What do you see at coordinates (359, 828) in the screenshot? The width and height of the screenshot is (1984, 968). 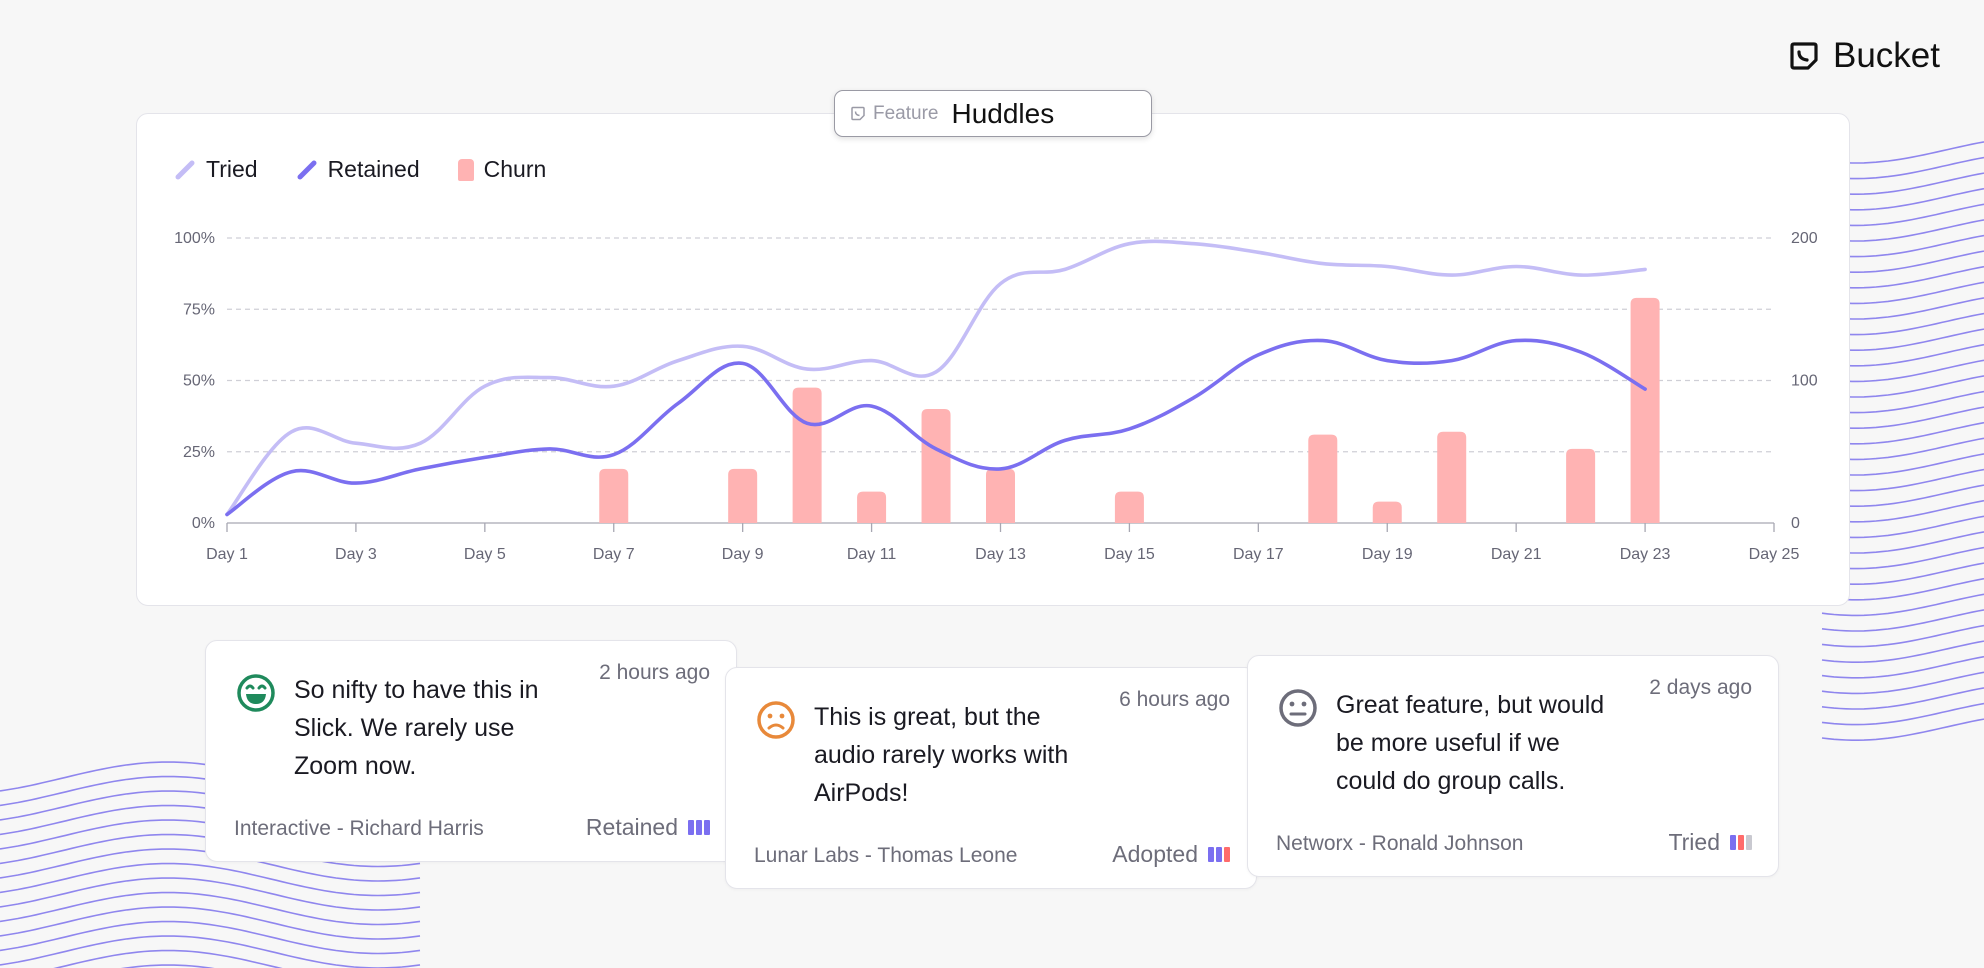 I see `feedback-author: Interactive - Richard Harris` at bounding box center [359, 828].